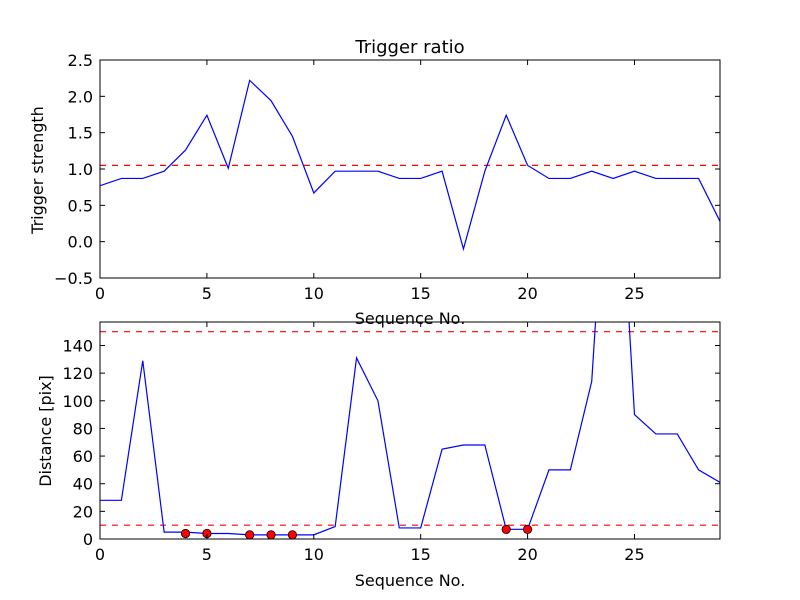  Describe the element at coordinates (409, 47) in the screenshot. I see `chart-title: Trigger ratio` at that location.